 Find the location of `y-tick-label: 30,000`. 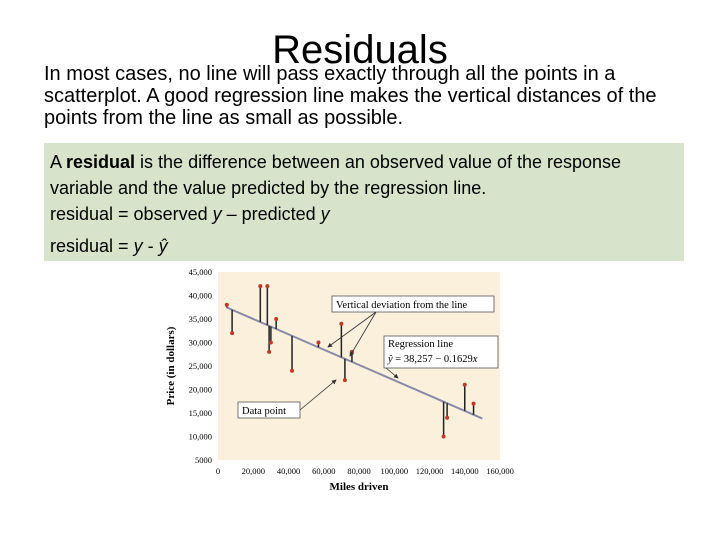

y-tick-label: 30,000 is located at coordinates (200, 343).